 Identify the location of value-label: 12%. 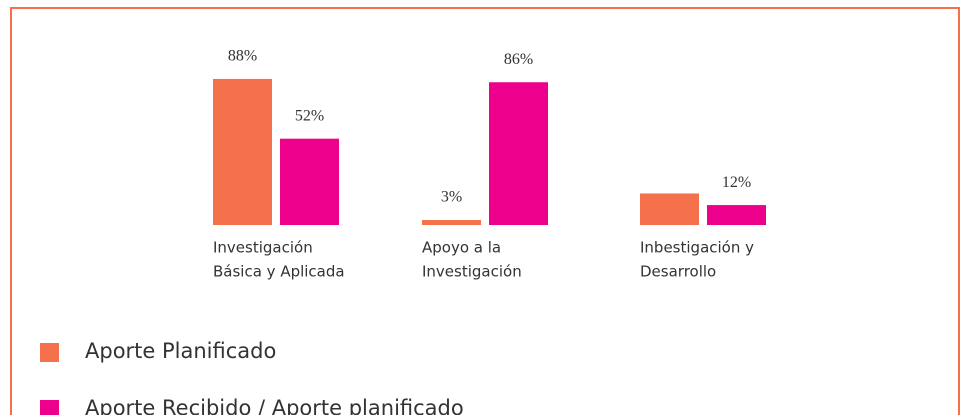
(736, 182).